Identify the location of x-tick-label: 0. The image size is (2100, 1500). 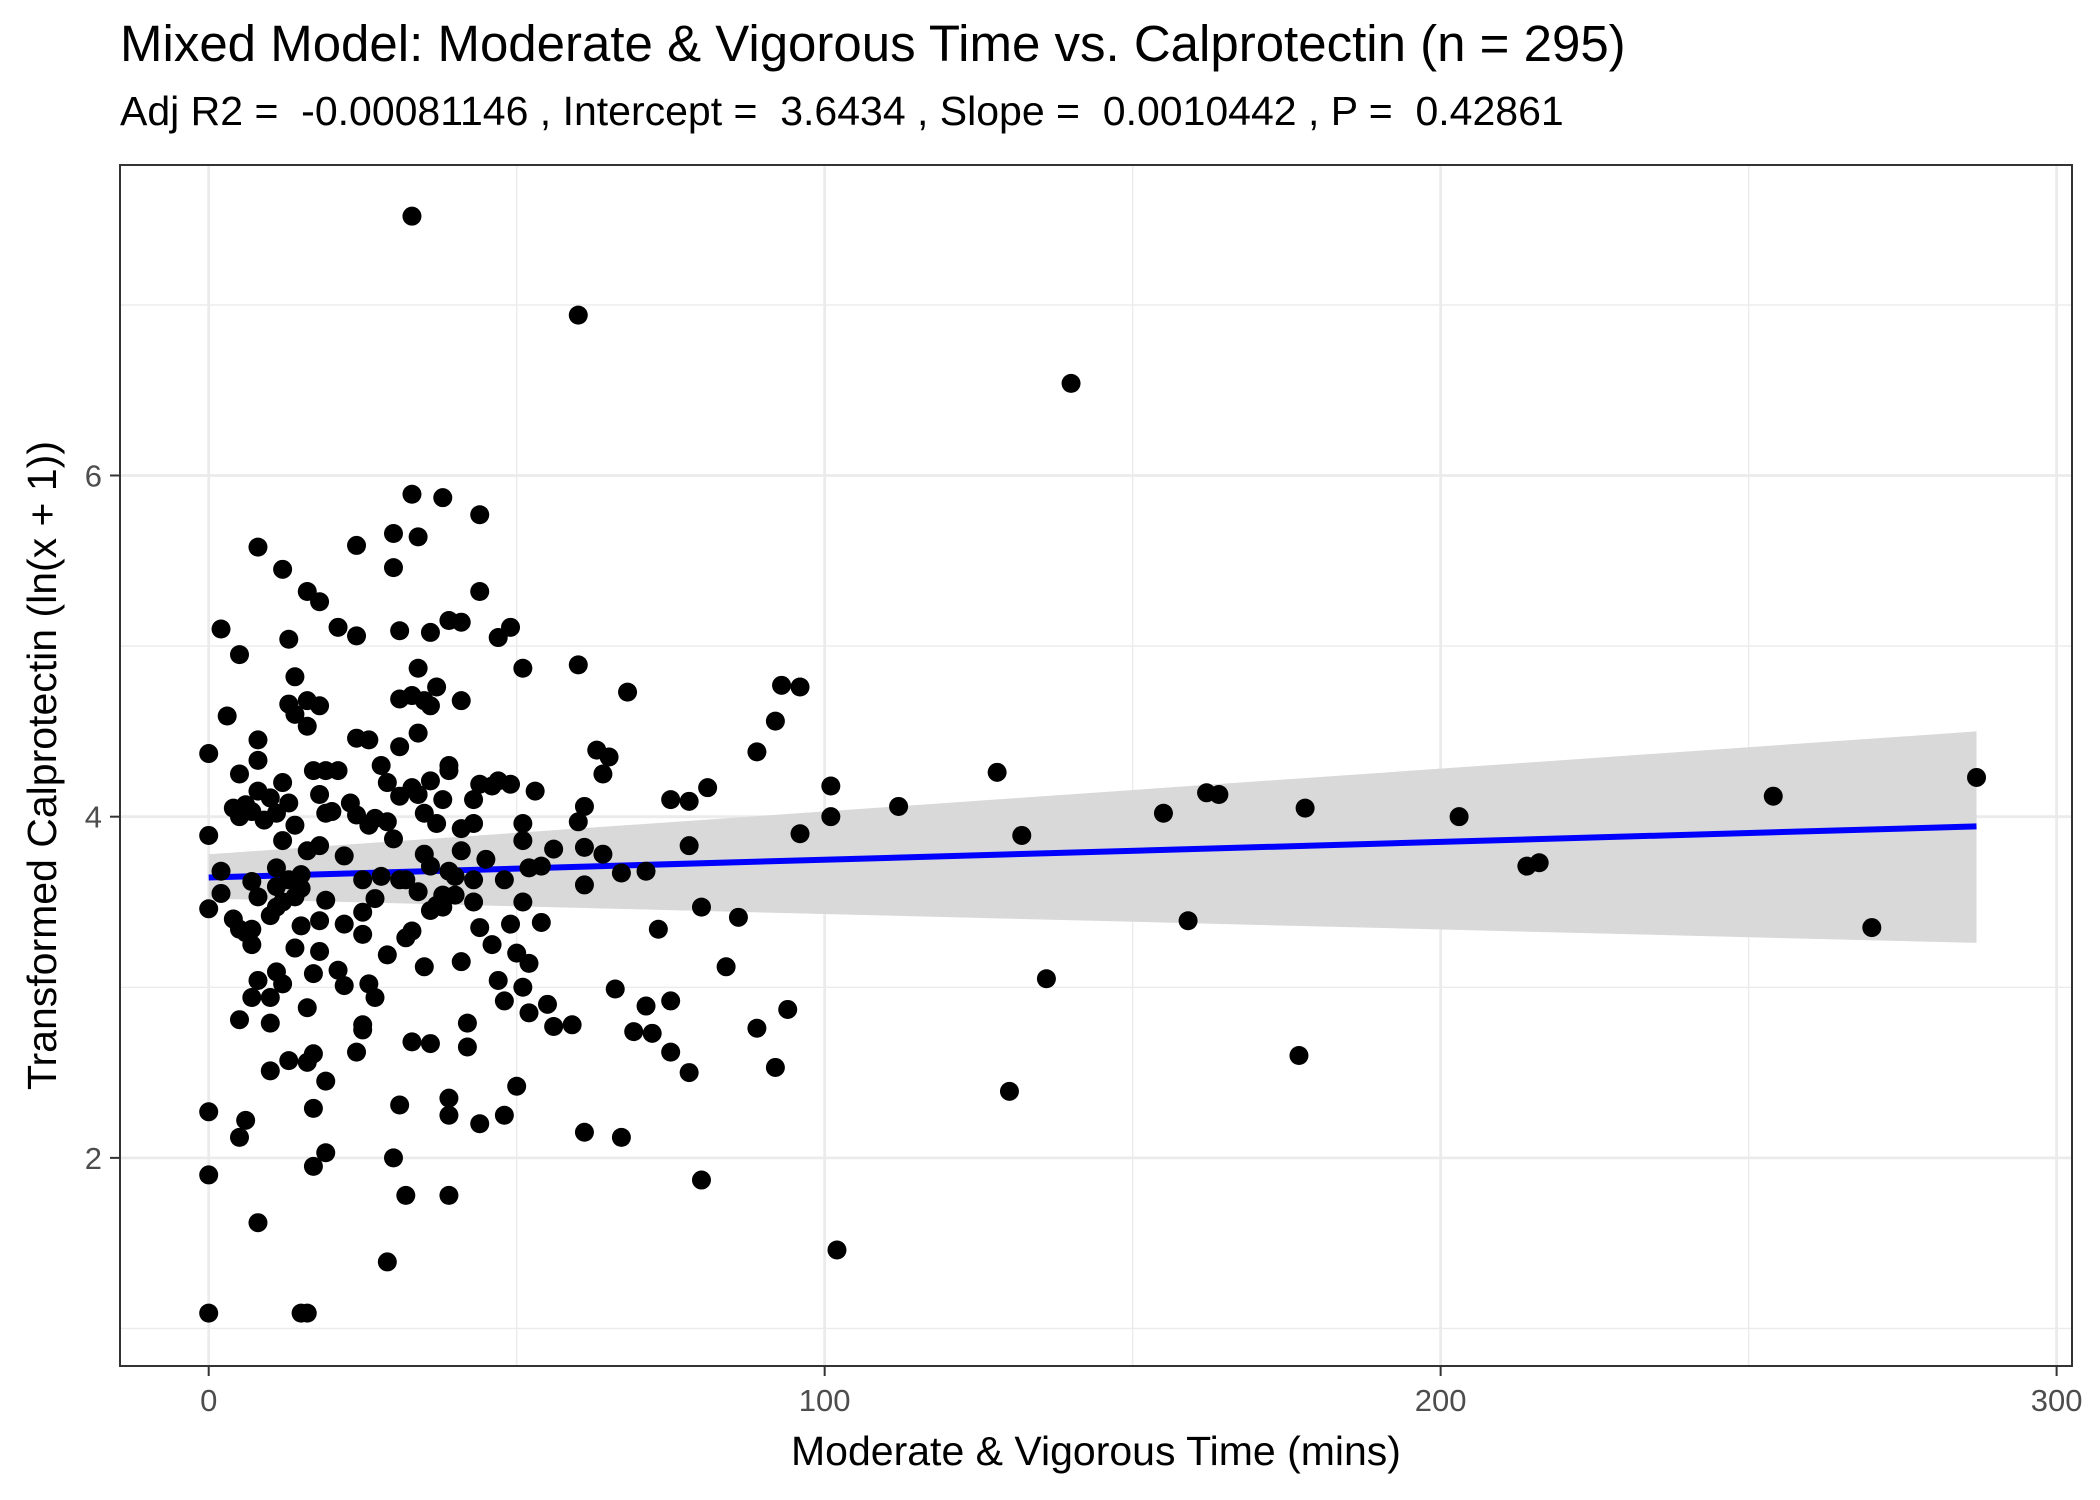
(208, 1400).